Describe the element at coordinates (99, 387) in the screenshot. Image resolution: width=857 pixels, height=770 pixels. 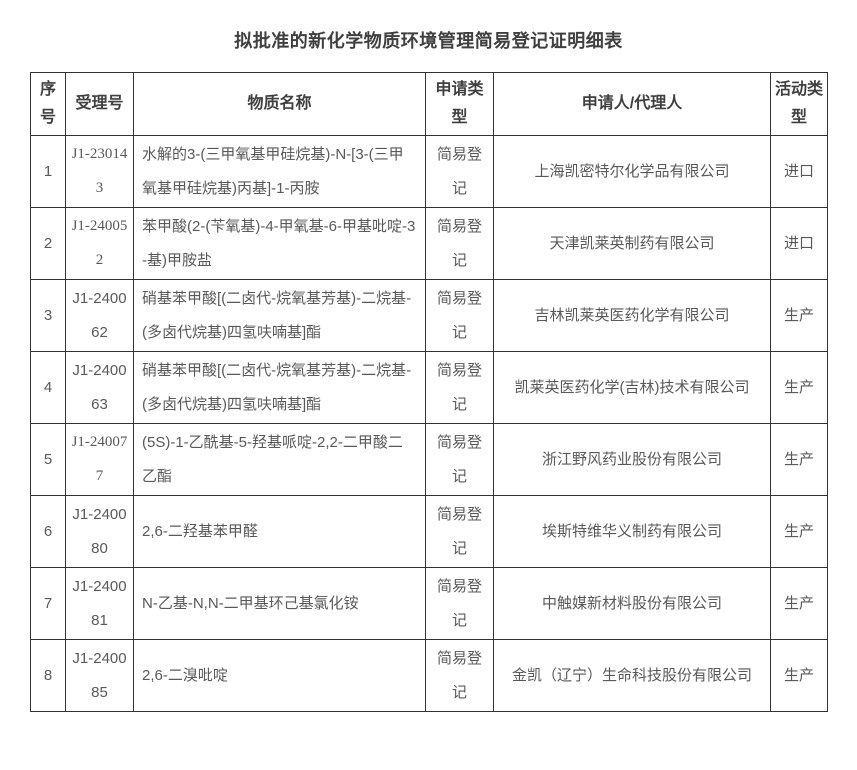
I see `cell-acceptance-no: J1-240063` at that location.